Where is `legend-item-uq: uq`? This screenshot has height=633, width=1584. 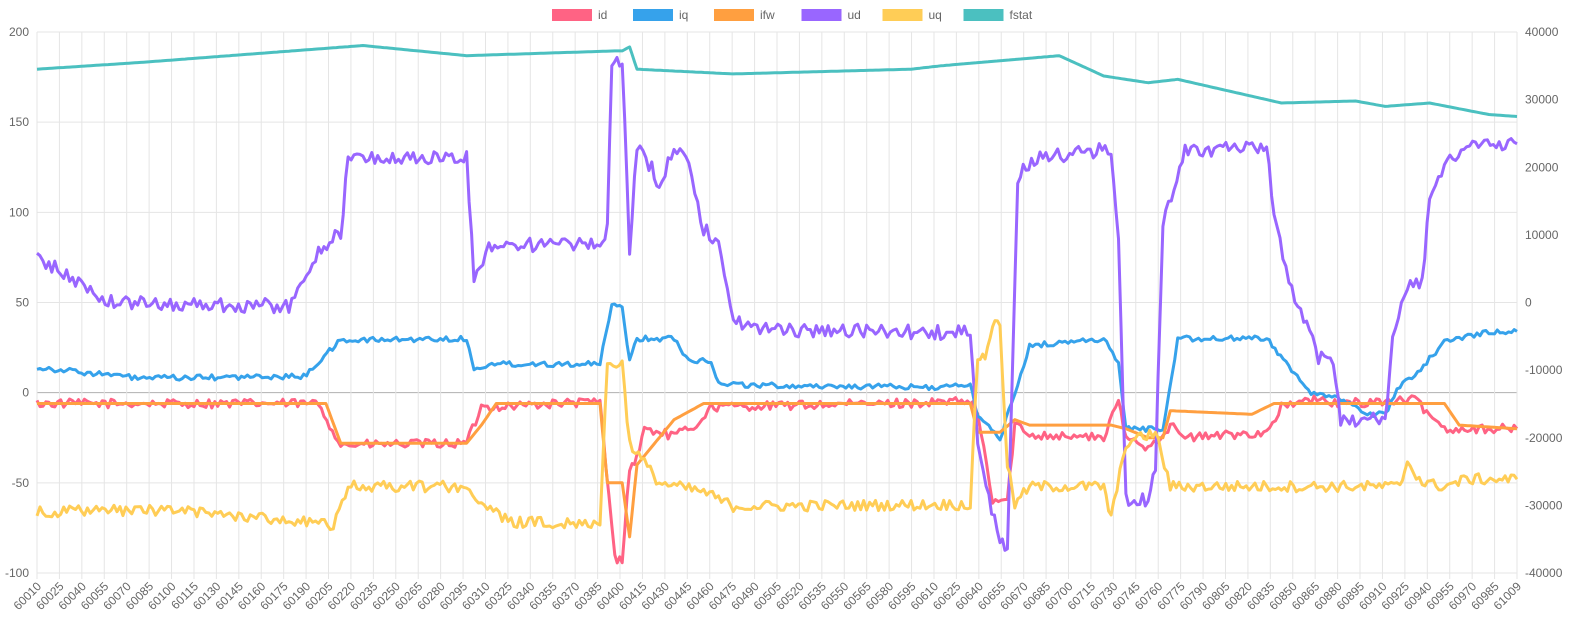
legend-item-uq: uq is located at coordinates (912, 15).